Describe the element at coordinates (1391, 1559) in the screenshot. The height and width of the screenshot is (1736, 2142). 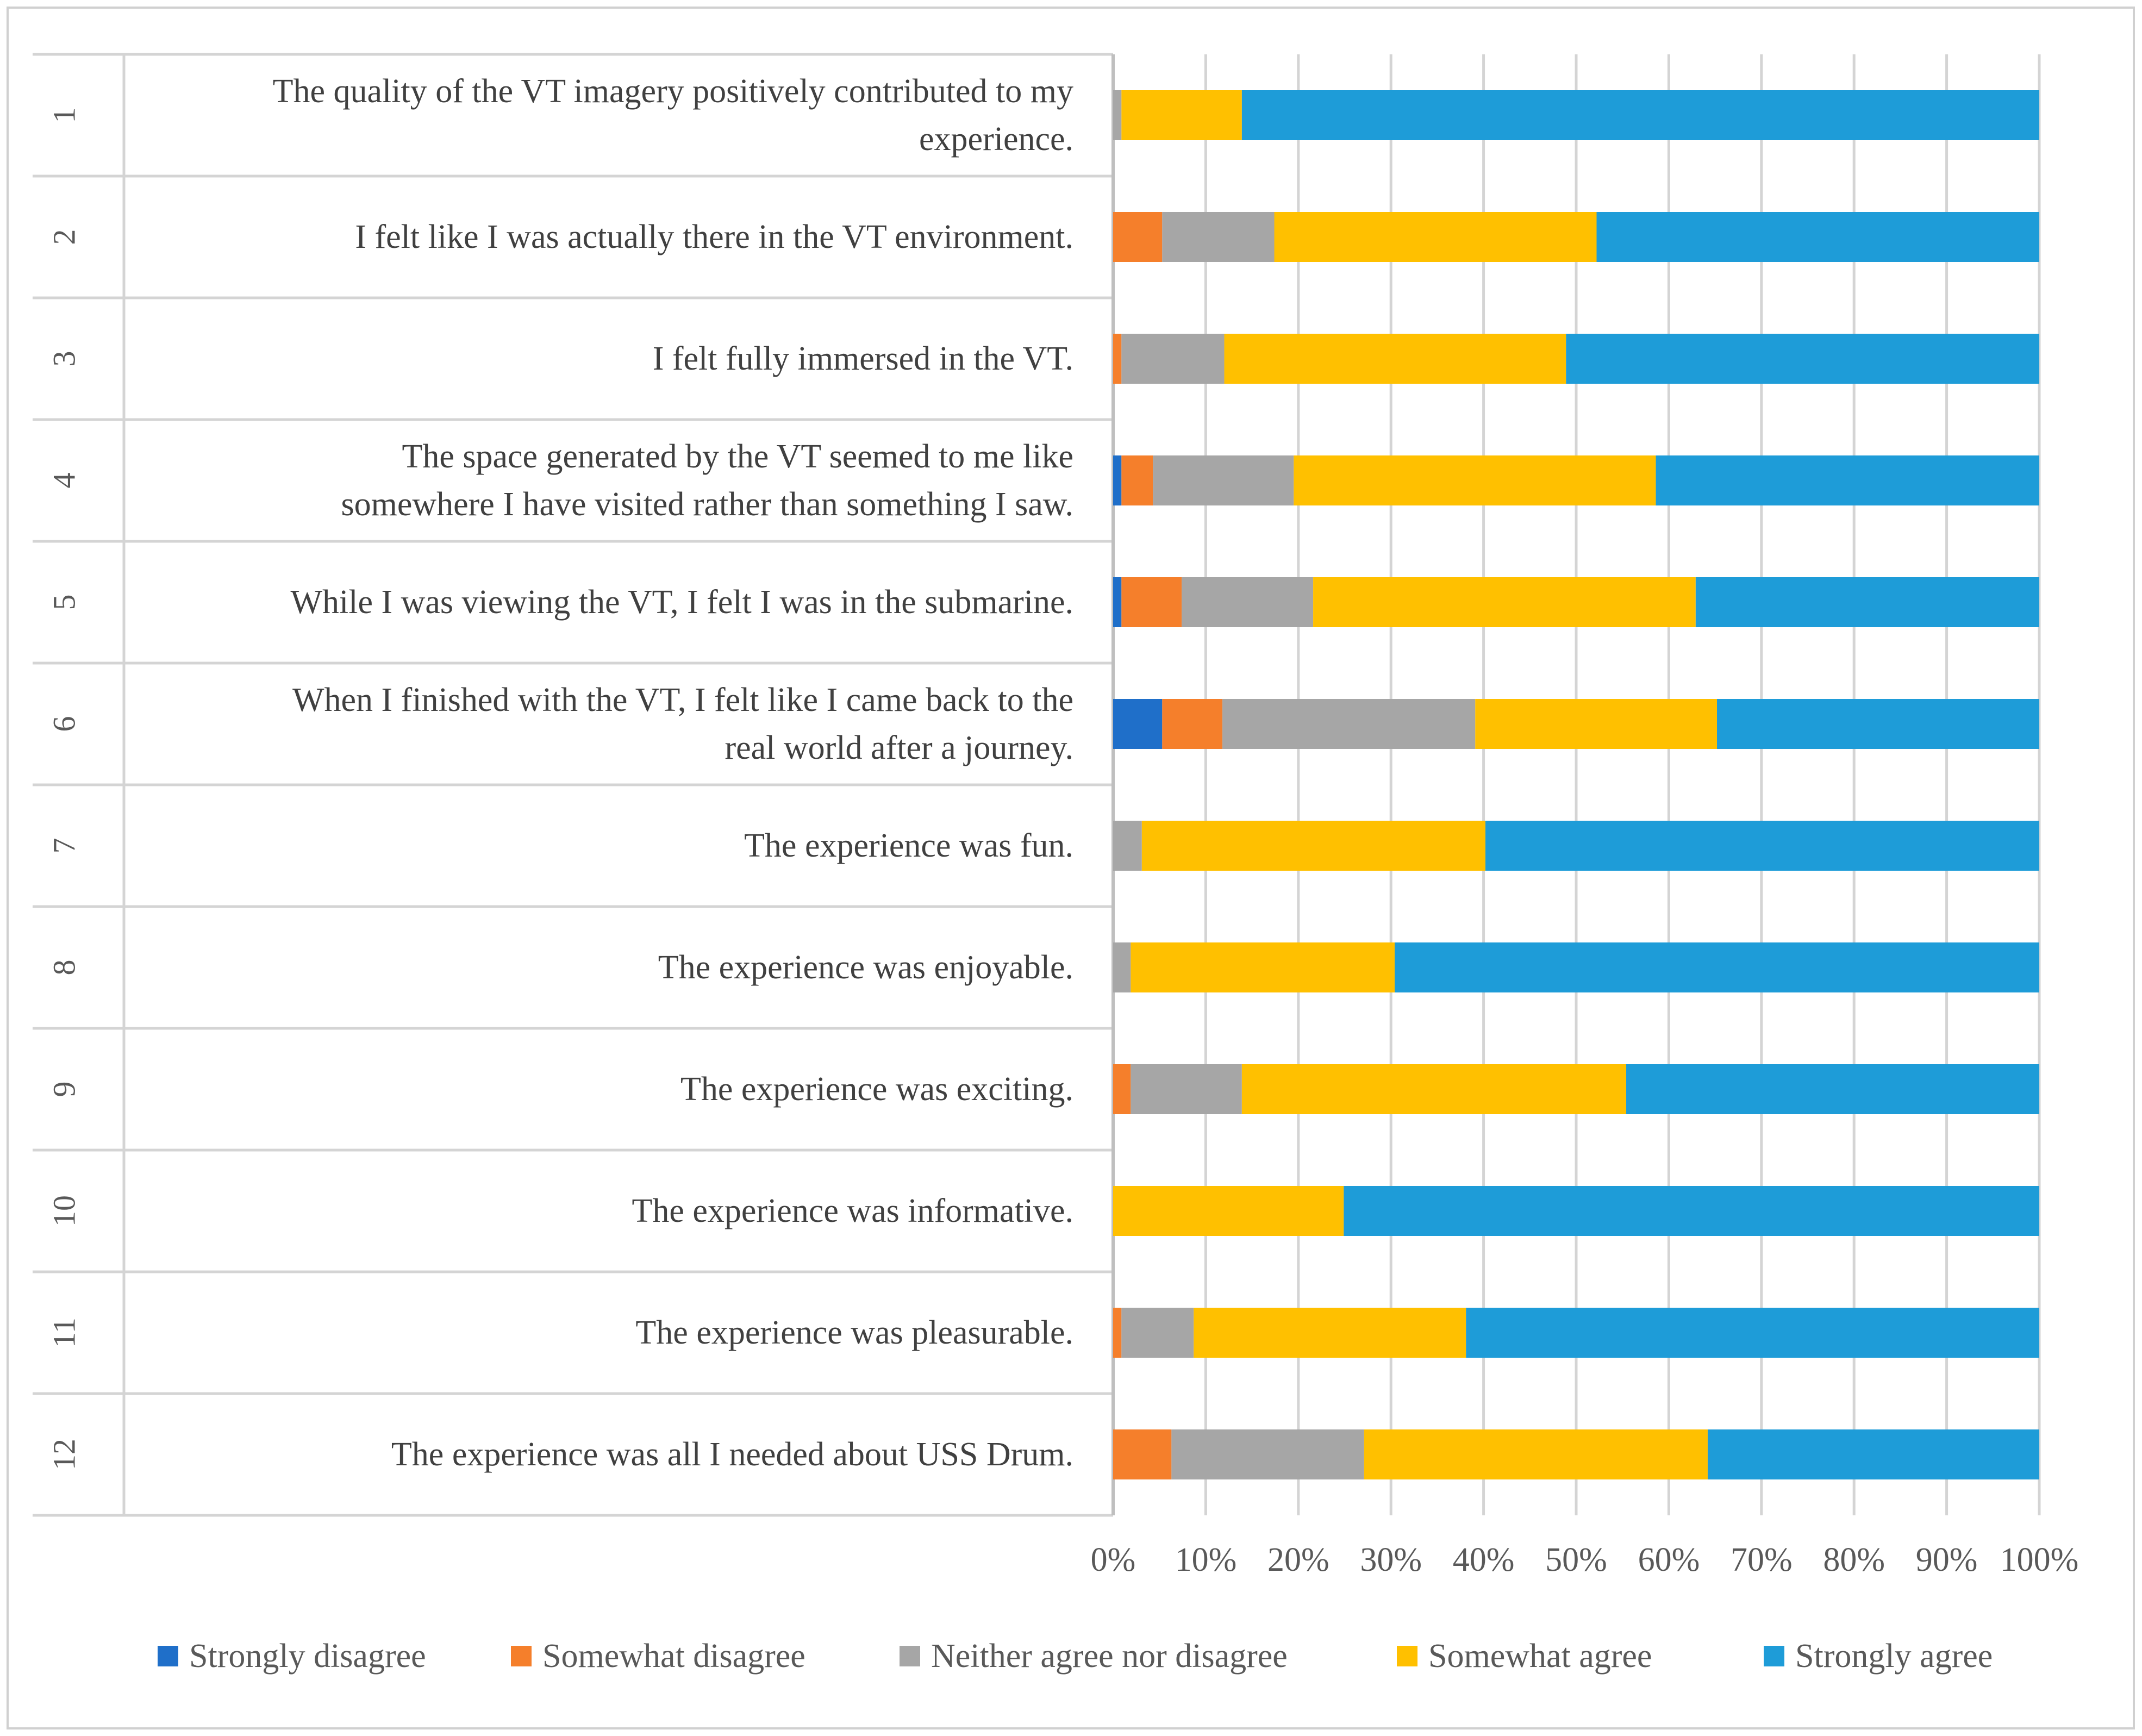
I see `x-tick-label: 30%` at that location.